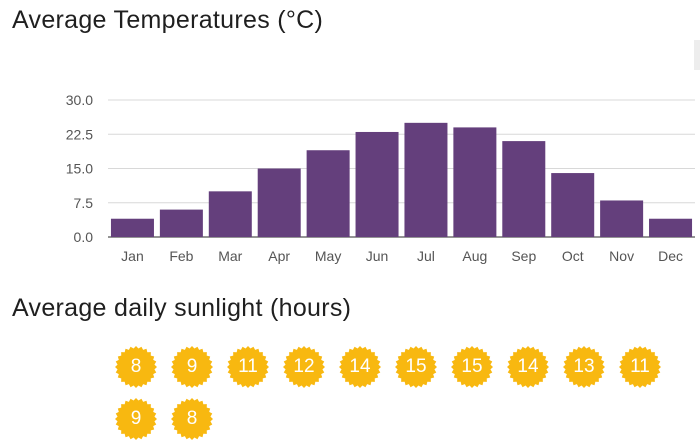  What do you see at coordinates (402, 256) in the screenshot?
I see `x-axis-tick-labels: Jan Feb Mar Apr May Jun Jul Aug Sep Oct Nov Dec` at bounding box center [402, 256].